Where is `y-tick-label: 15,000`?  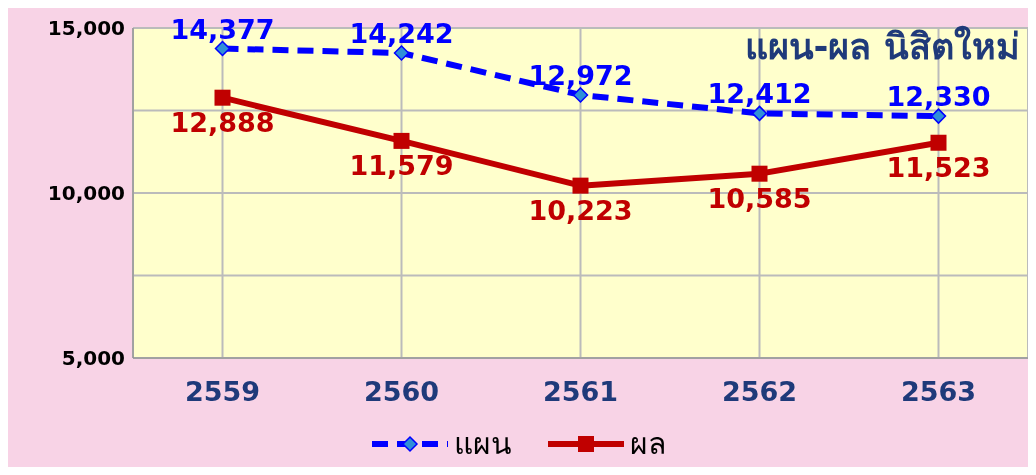
y-tick-label: 15,000 is located at coordinates (86, 28).